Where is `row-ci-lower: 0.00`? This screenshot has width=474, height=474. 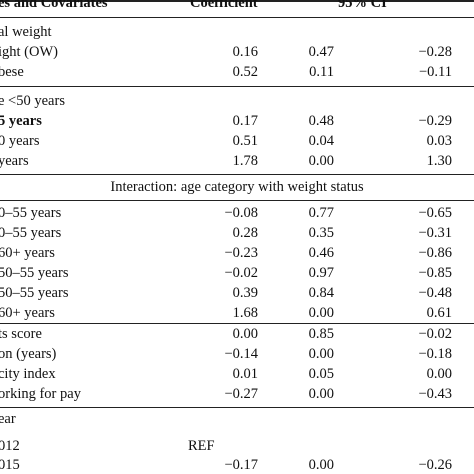
row-ci-lower: 0.00 is located at coordinates (439, 374).